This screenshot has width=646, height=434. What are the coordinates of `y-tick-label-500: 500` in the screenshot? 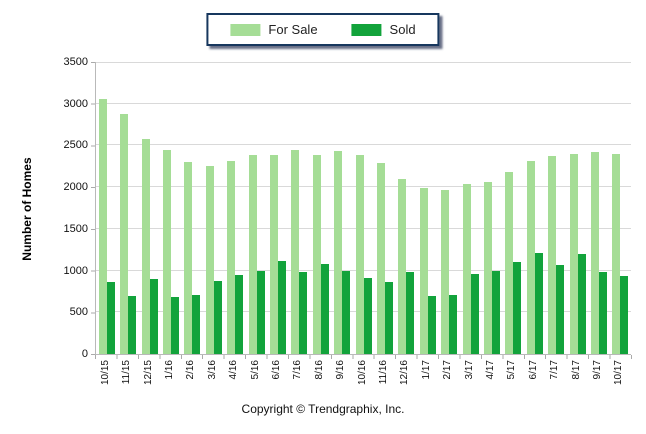 It's located at (78, 312).